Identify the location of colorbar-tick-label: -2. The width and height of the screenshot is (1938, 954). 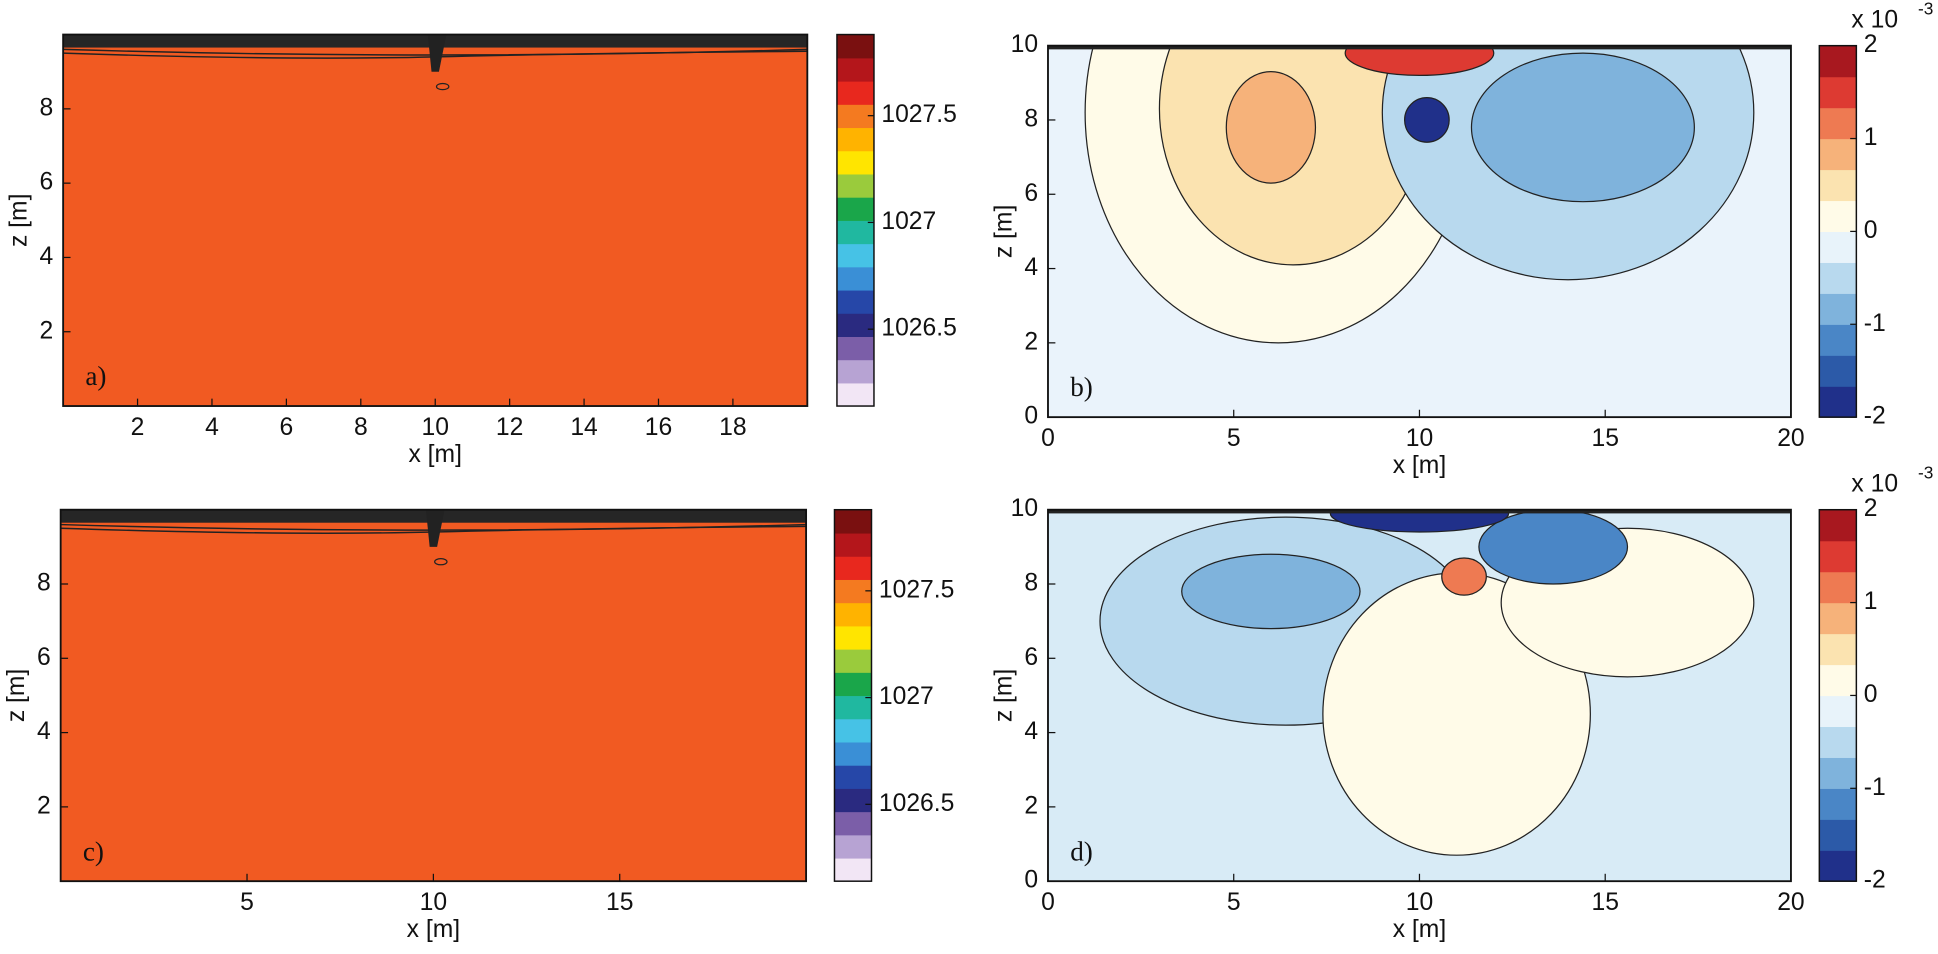
(1875, 880).